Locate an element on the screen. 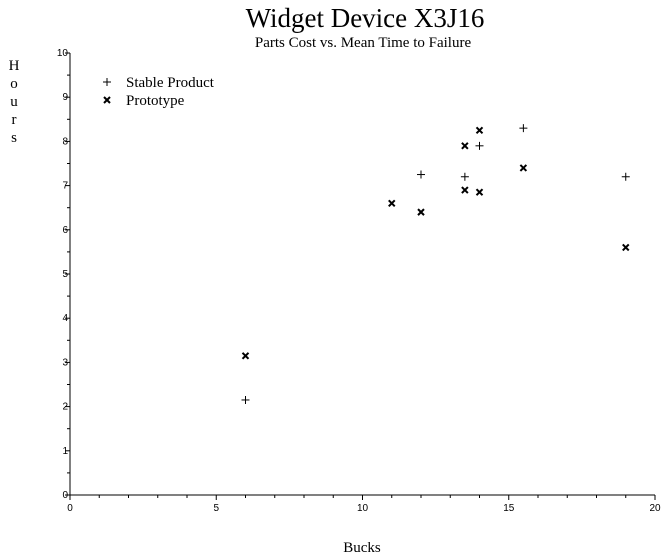 This screenshot has height=556, width=661. x-tick-label: 20 is located at coordinates (655, 508).